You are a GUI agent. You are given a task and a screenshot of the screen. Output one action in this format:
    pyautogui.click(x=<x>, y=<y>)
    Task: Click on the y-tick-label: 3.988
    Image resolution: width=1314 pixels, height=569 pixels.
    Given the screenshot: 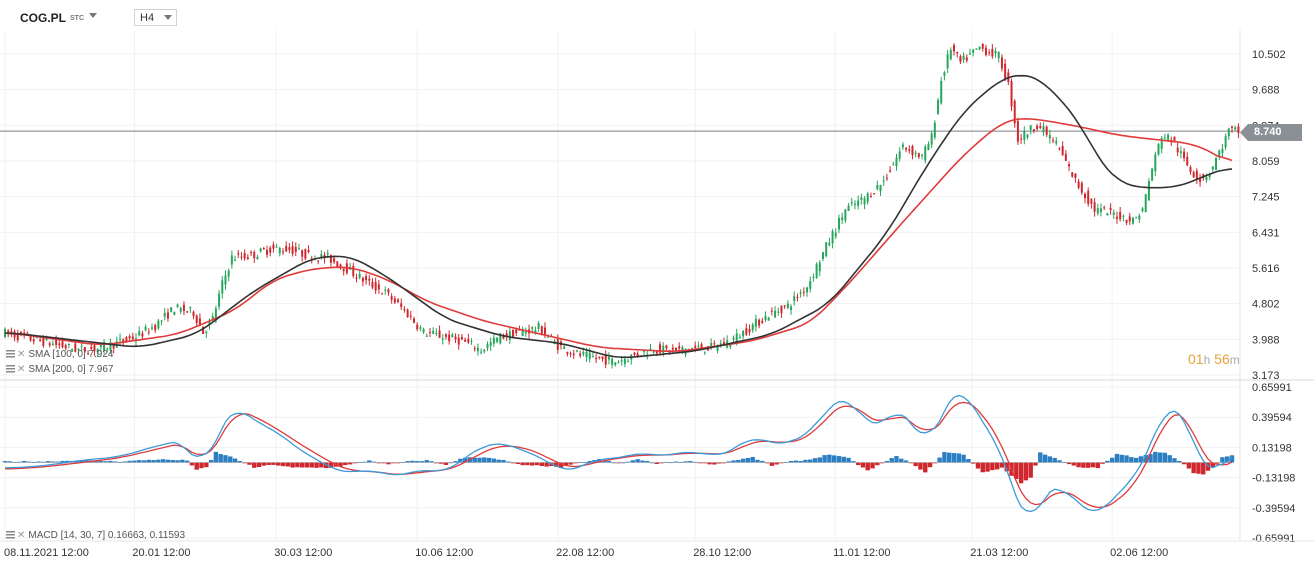 What is the action you would take?
    pyautogui.click(x=1266, y=340)
    